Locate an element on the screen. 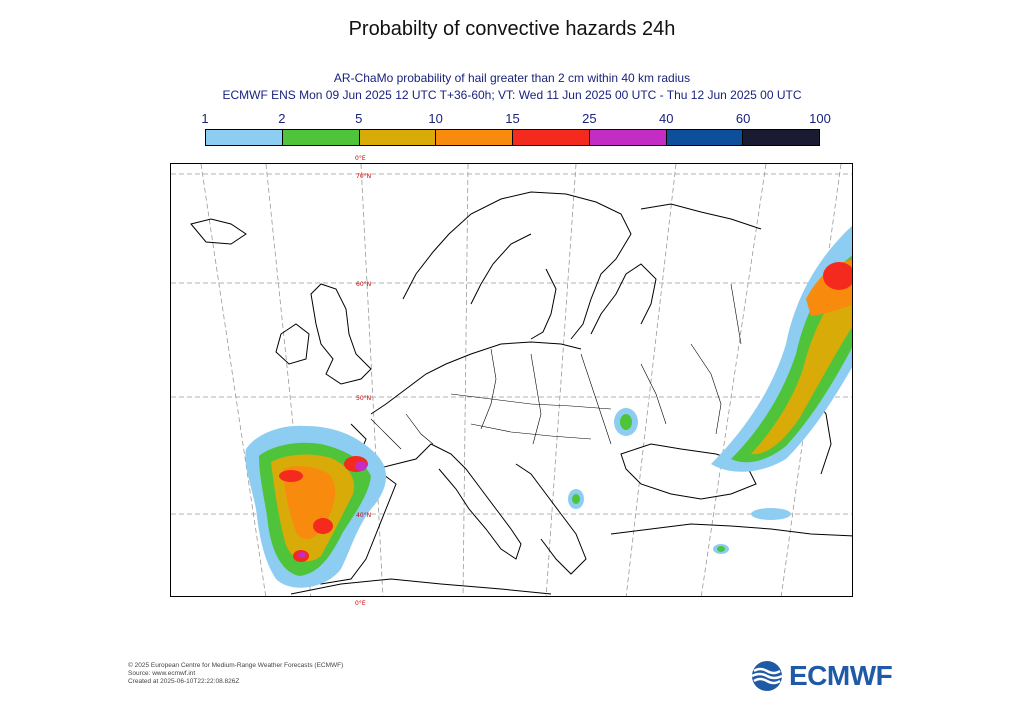 The height and width of the screenshot is (720, 1024). lat-label-50: 50°N is located at coordinates (363, 398).